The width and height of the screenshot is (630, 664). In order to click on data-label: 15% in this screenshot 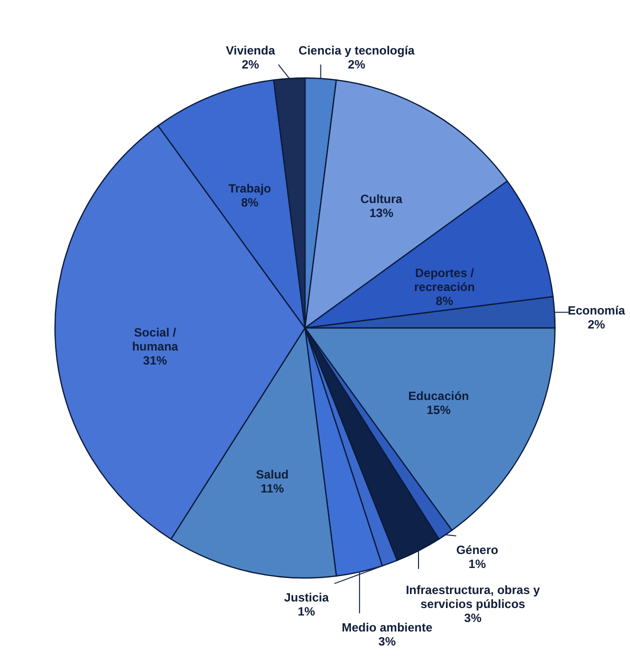, I will do `click(438, 410)`.